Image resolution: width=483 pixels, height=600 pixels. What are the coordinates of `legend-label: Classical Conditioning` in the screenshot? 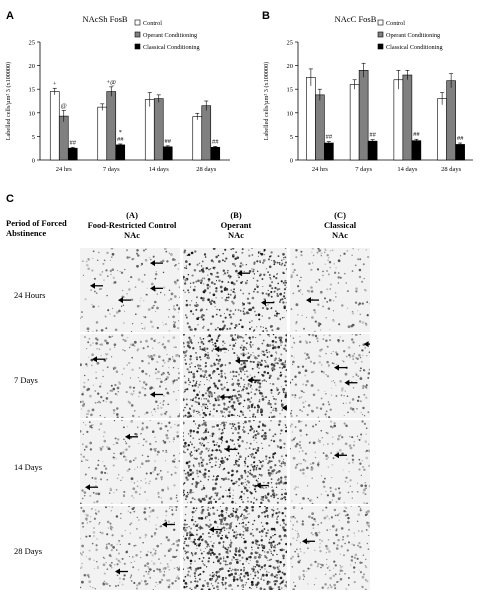 It's located at (171, 47).